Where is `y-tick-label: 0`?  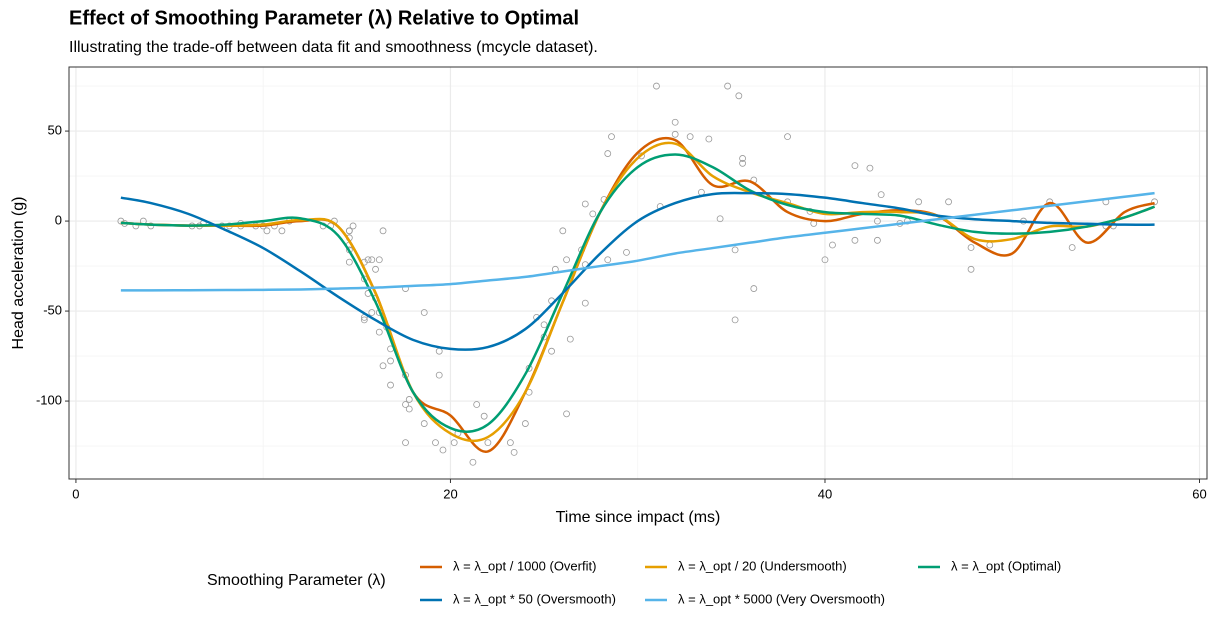
y-tick-label: 0 is located at coordinates (58, 220).